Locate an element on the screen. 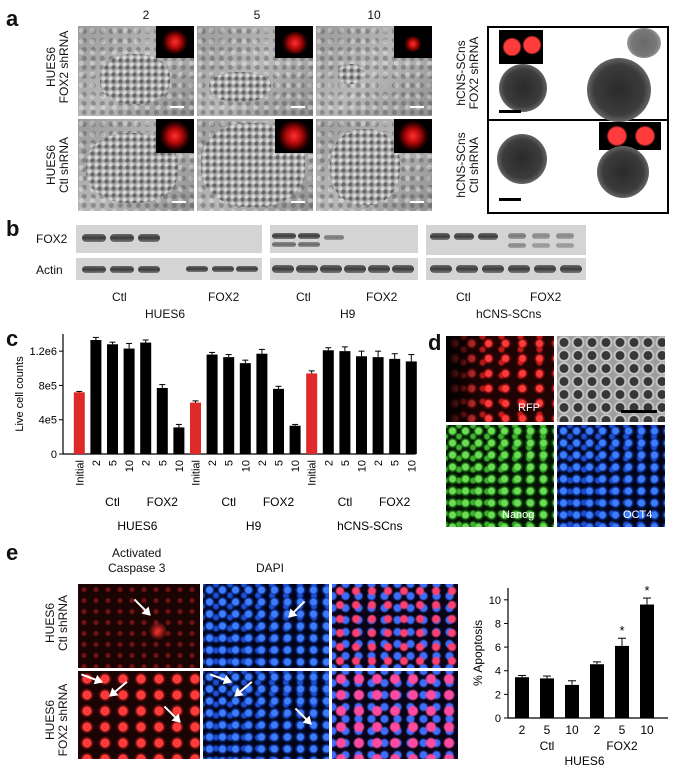 The image size is (675, 769). y-axis-title: % Apoptosis is located at coordinates (478, 653).